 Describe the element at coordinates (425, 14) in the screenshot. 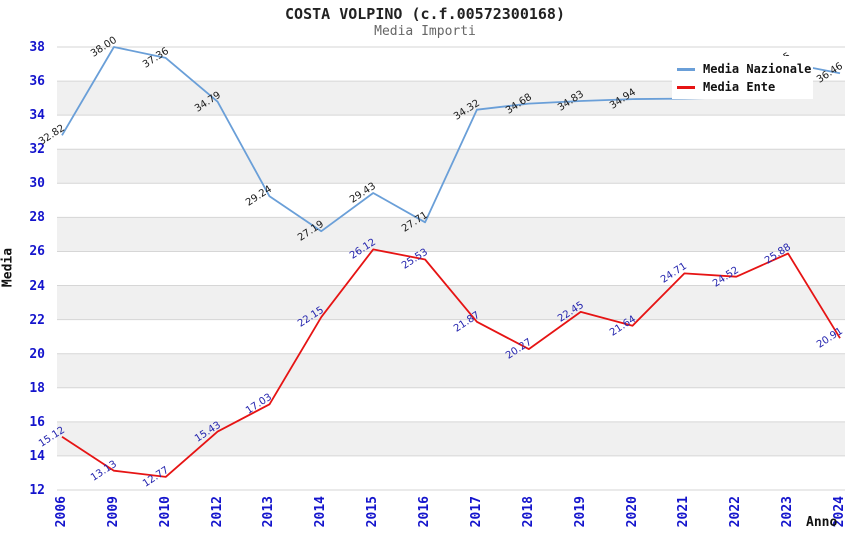

I see `chart-title: COSTA VOLPINO (c.f.00572300168)` at that location.